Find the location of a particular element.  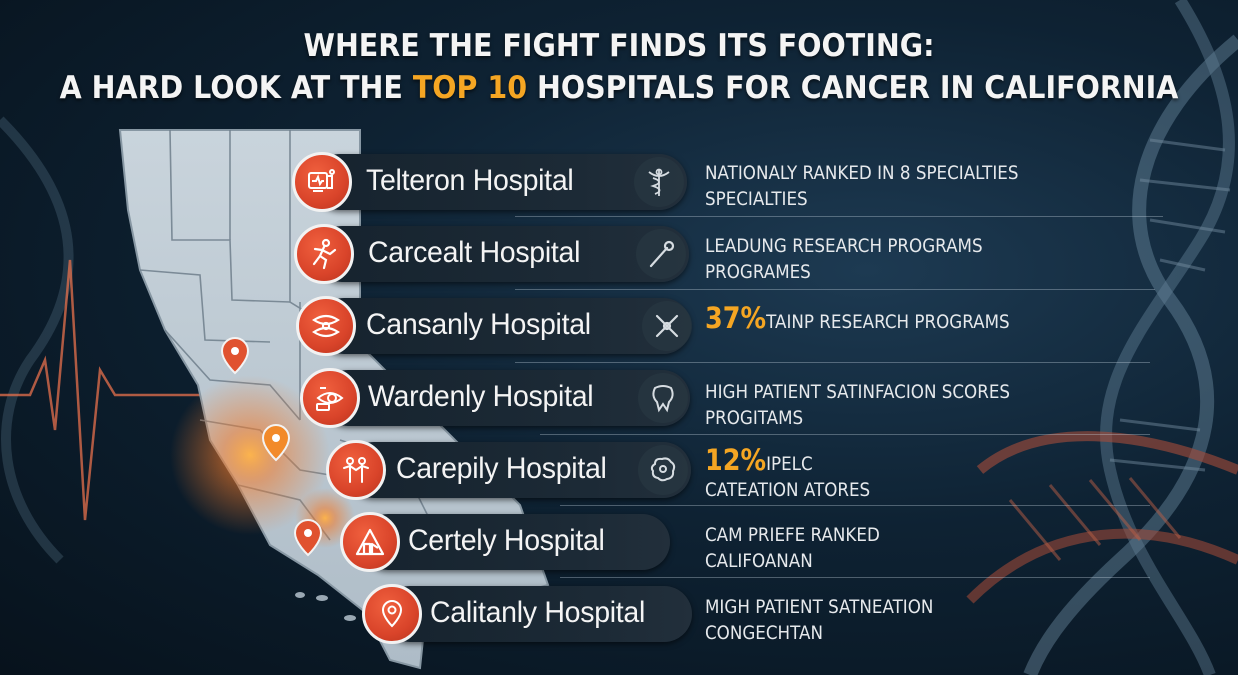

stat-percent: 12% is located at coordinates (736, 460).